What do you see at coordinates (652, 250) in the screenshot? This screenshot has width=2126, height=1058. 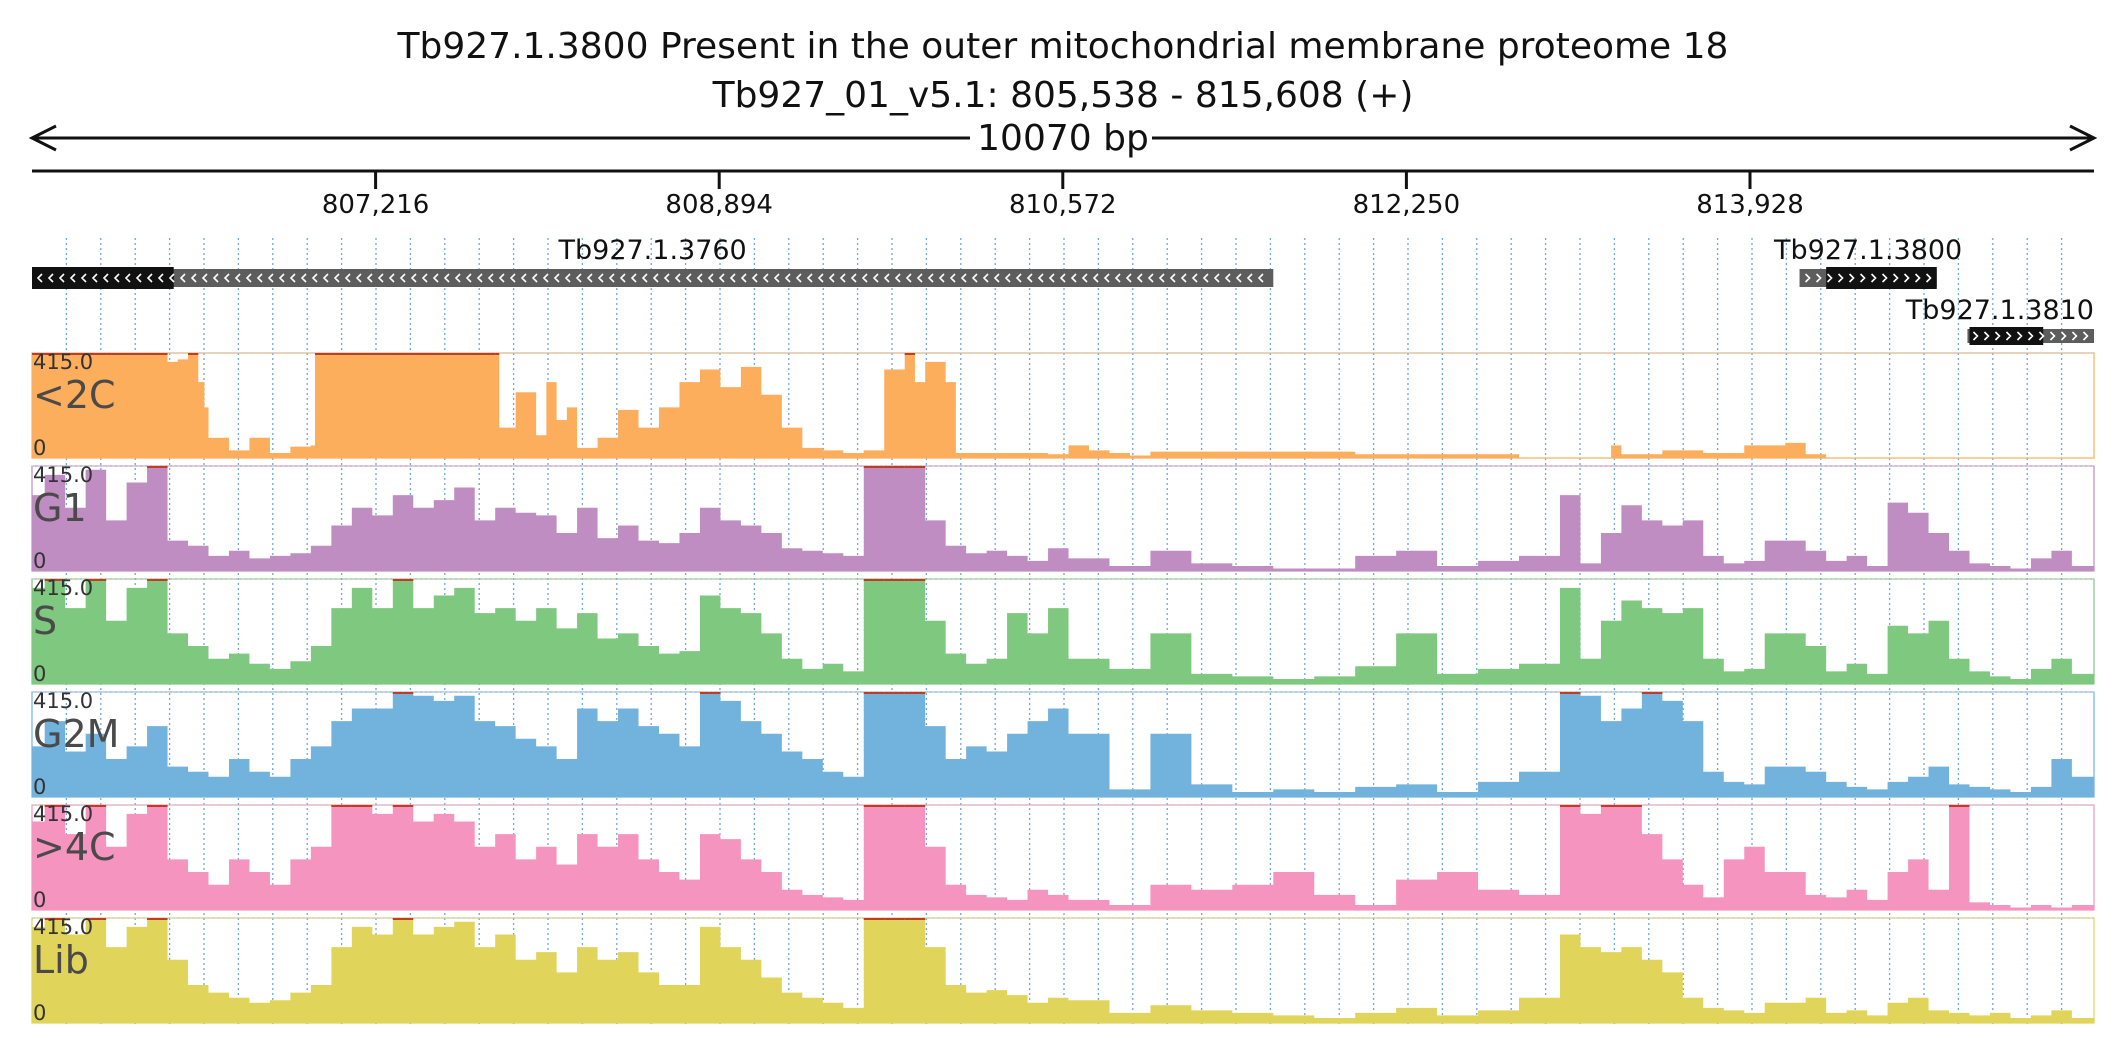 I see `gene-label-0: Tb927.1.3760` at bounding box center [652, 250].